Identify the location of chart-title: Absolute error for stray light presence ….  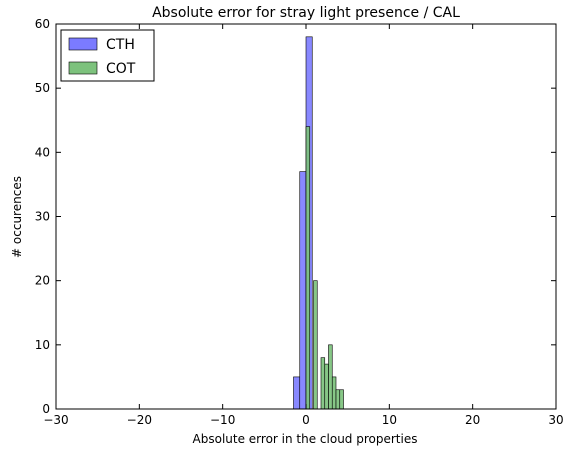
(306, 13).